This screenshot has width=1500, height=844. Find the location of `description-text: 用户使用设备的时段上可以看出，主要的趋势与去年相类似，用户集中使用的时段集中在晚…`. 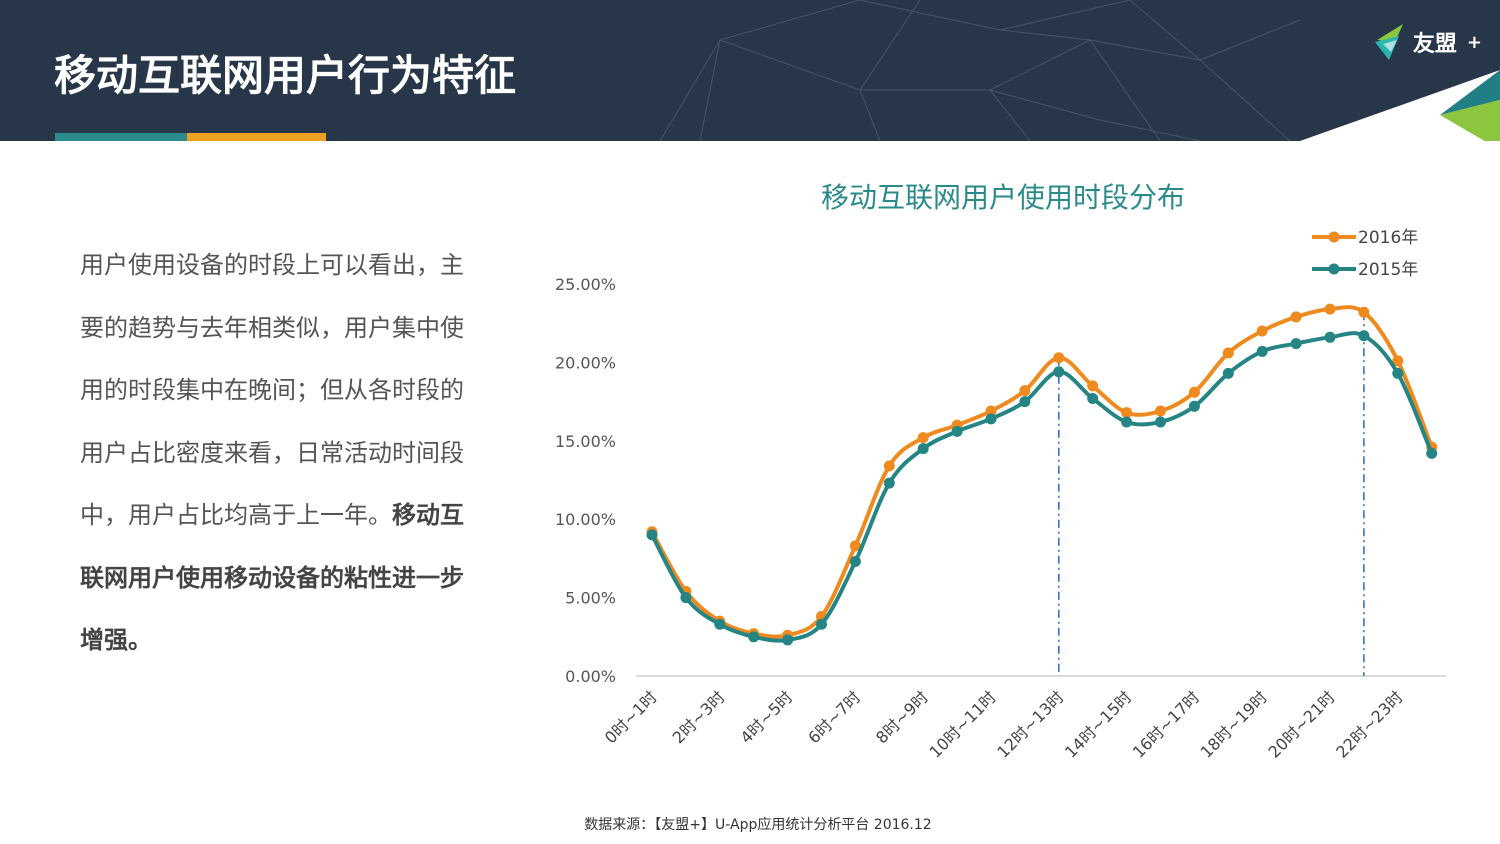

description-text: 用户使用设备的时段上可以看出，主要的趋势与去年相类似，用户集中使用的时段集中在晚… is located at coordinates (275, 453).